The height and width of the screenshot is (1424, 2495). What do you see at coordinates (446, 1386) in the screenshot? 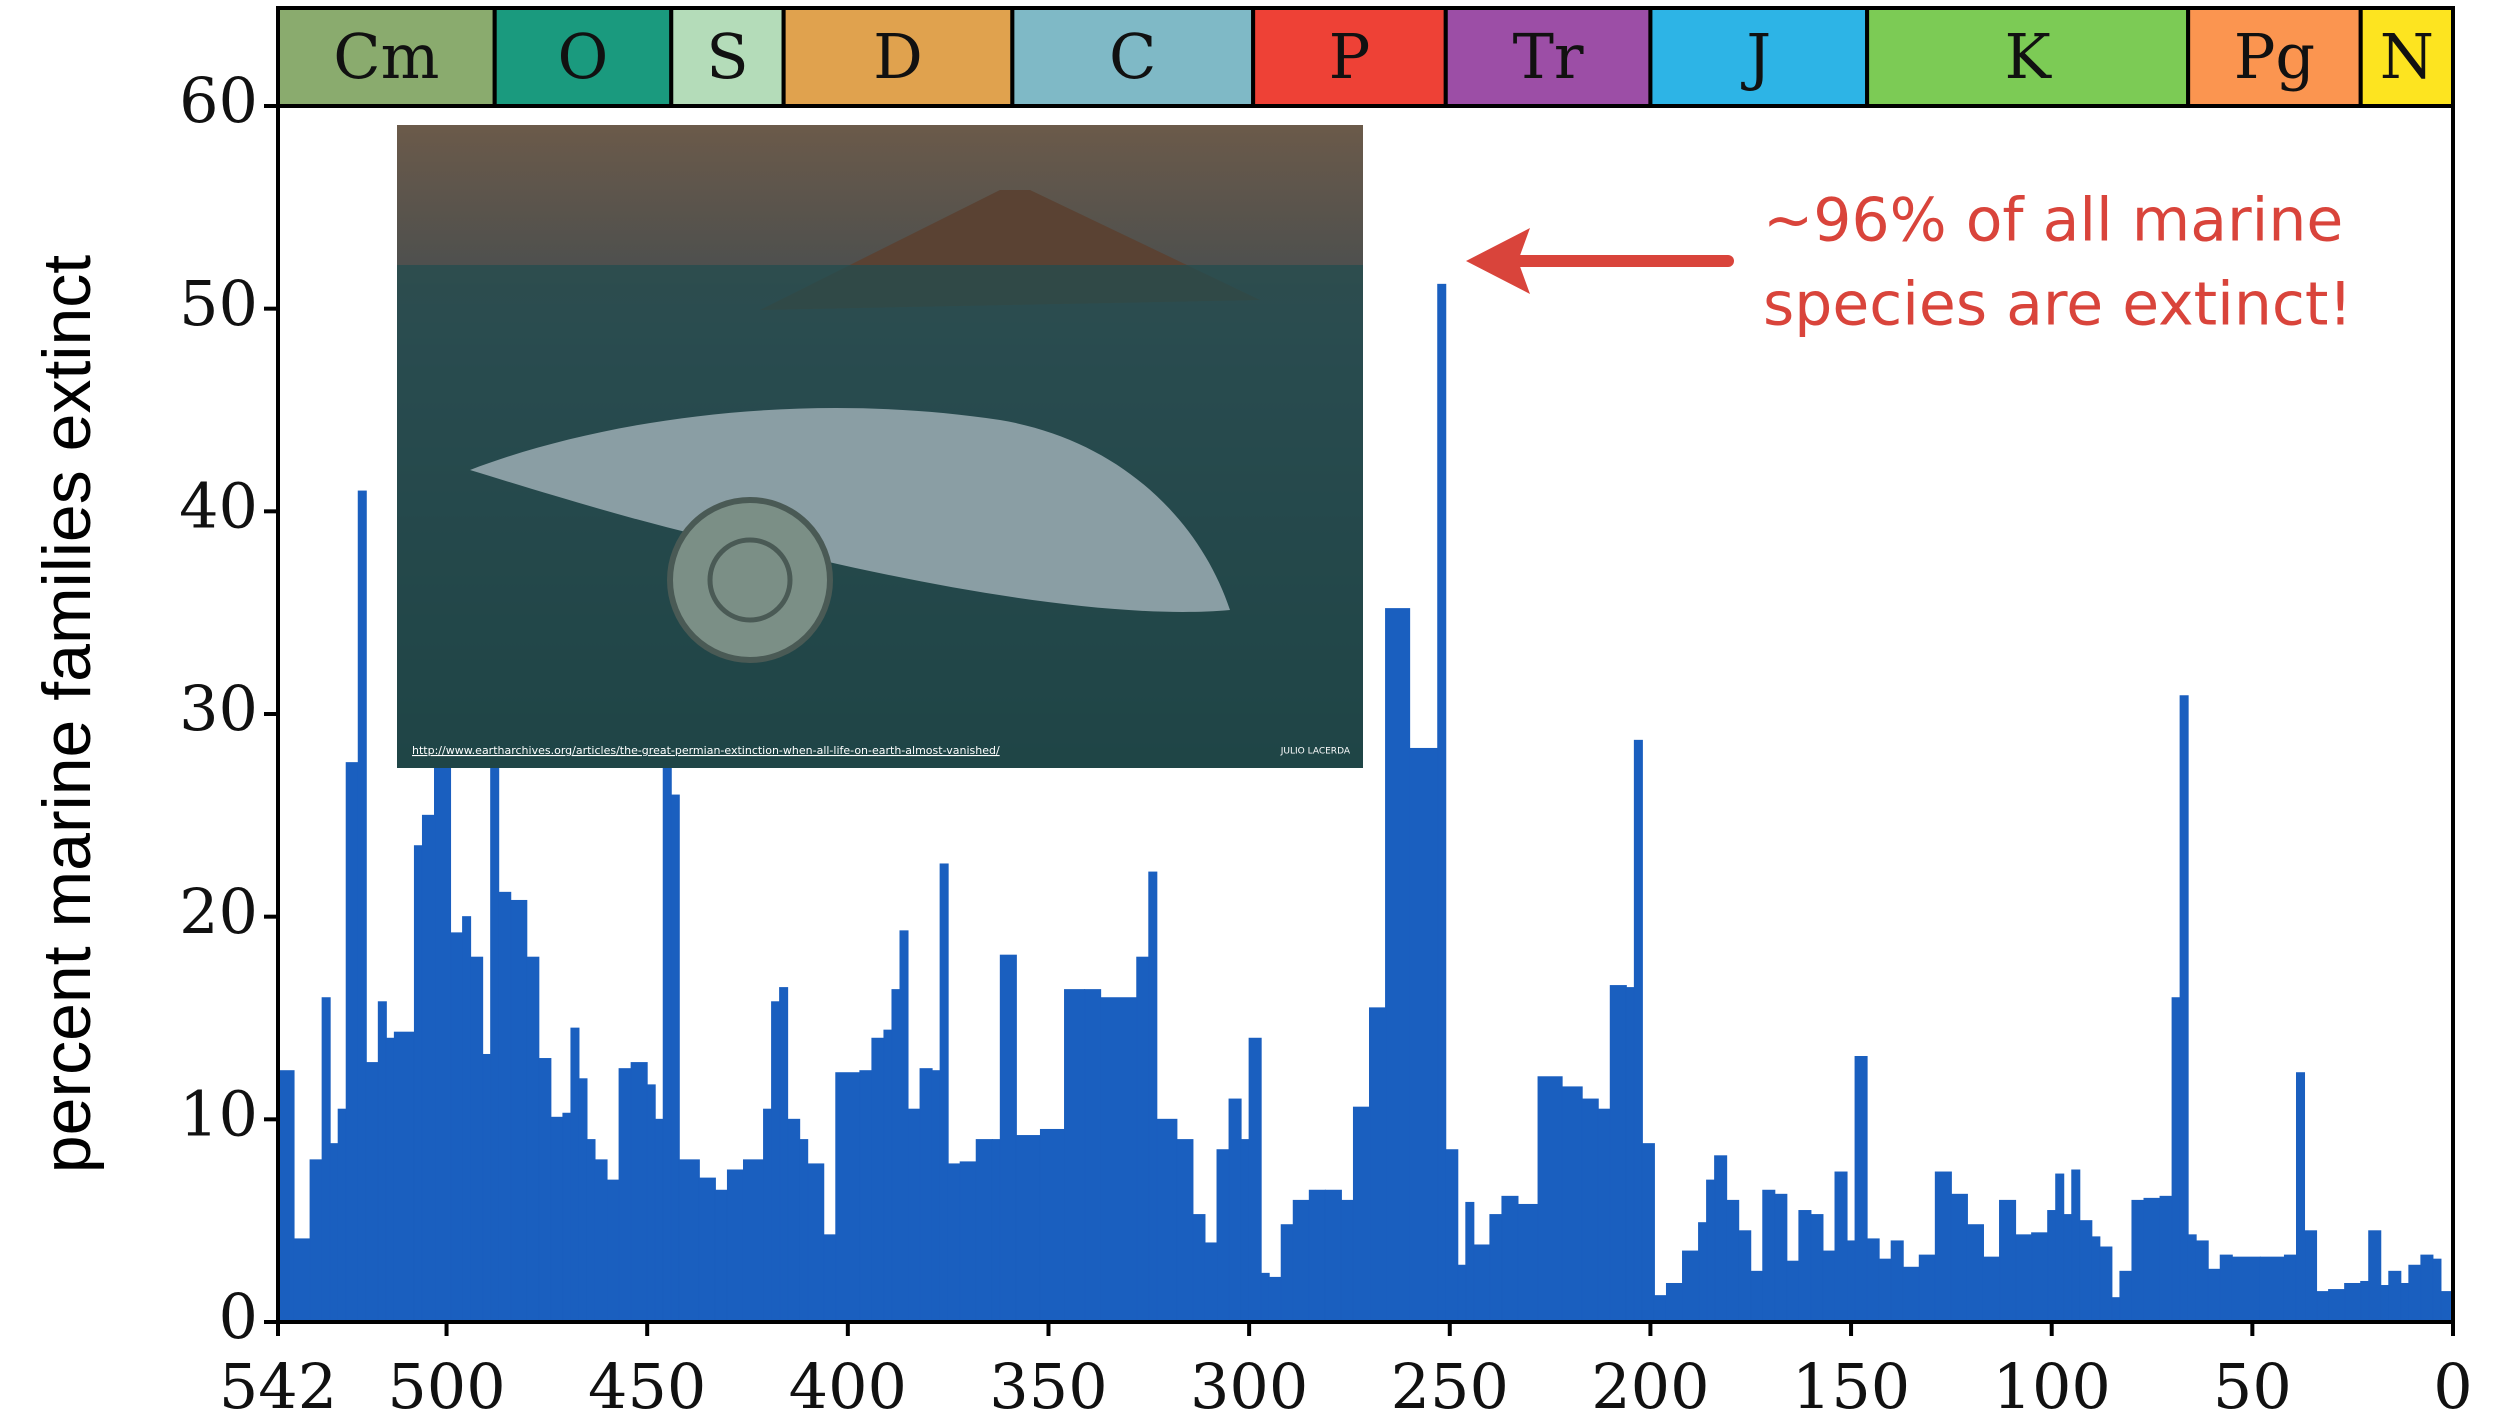
I see `x-tick-label: 500` at bounding box center [446, 1386].